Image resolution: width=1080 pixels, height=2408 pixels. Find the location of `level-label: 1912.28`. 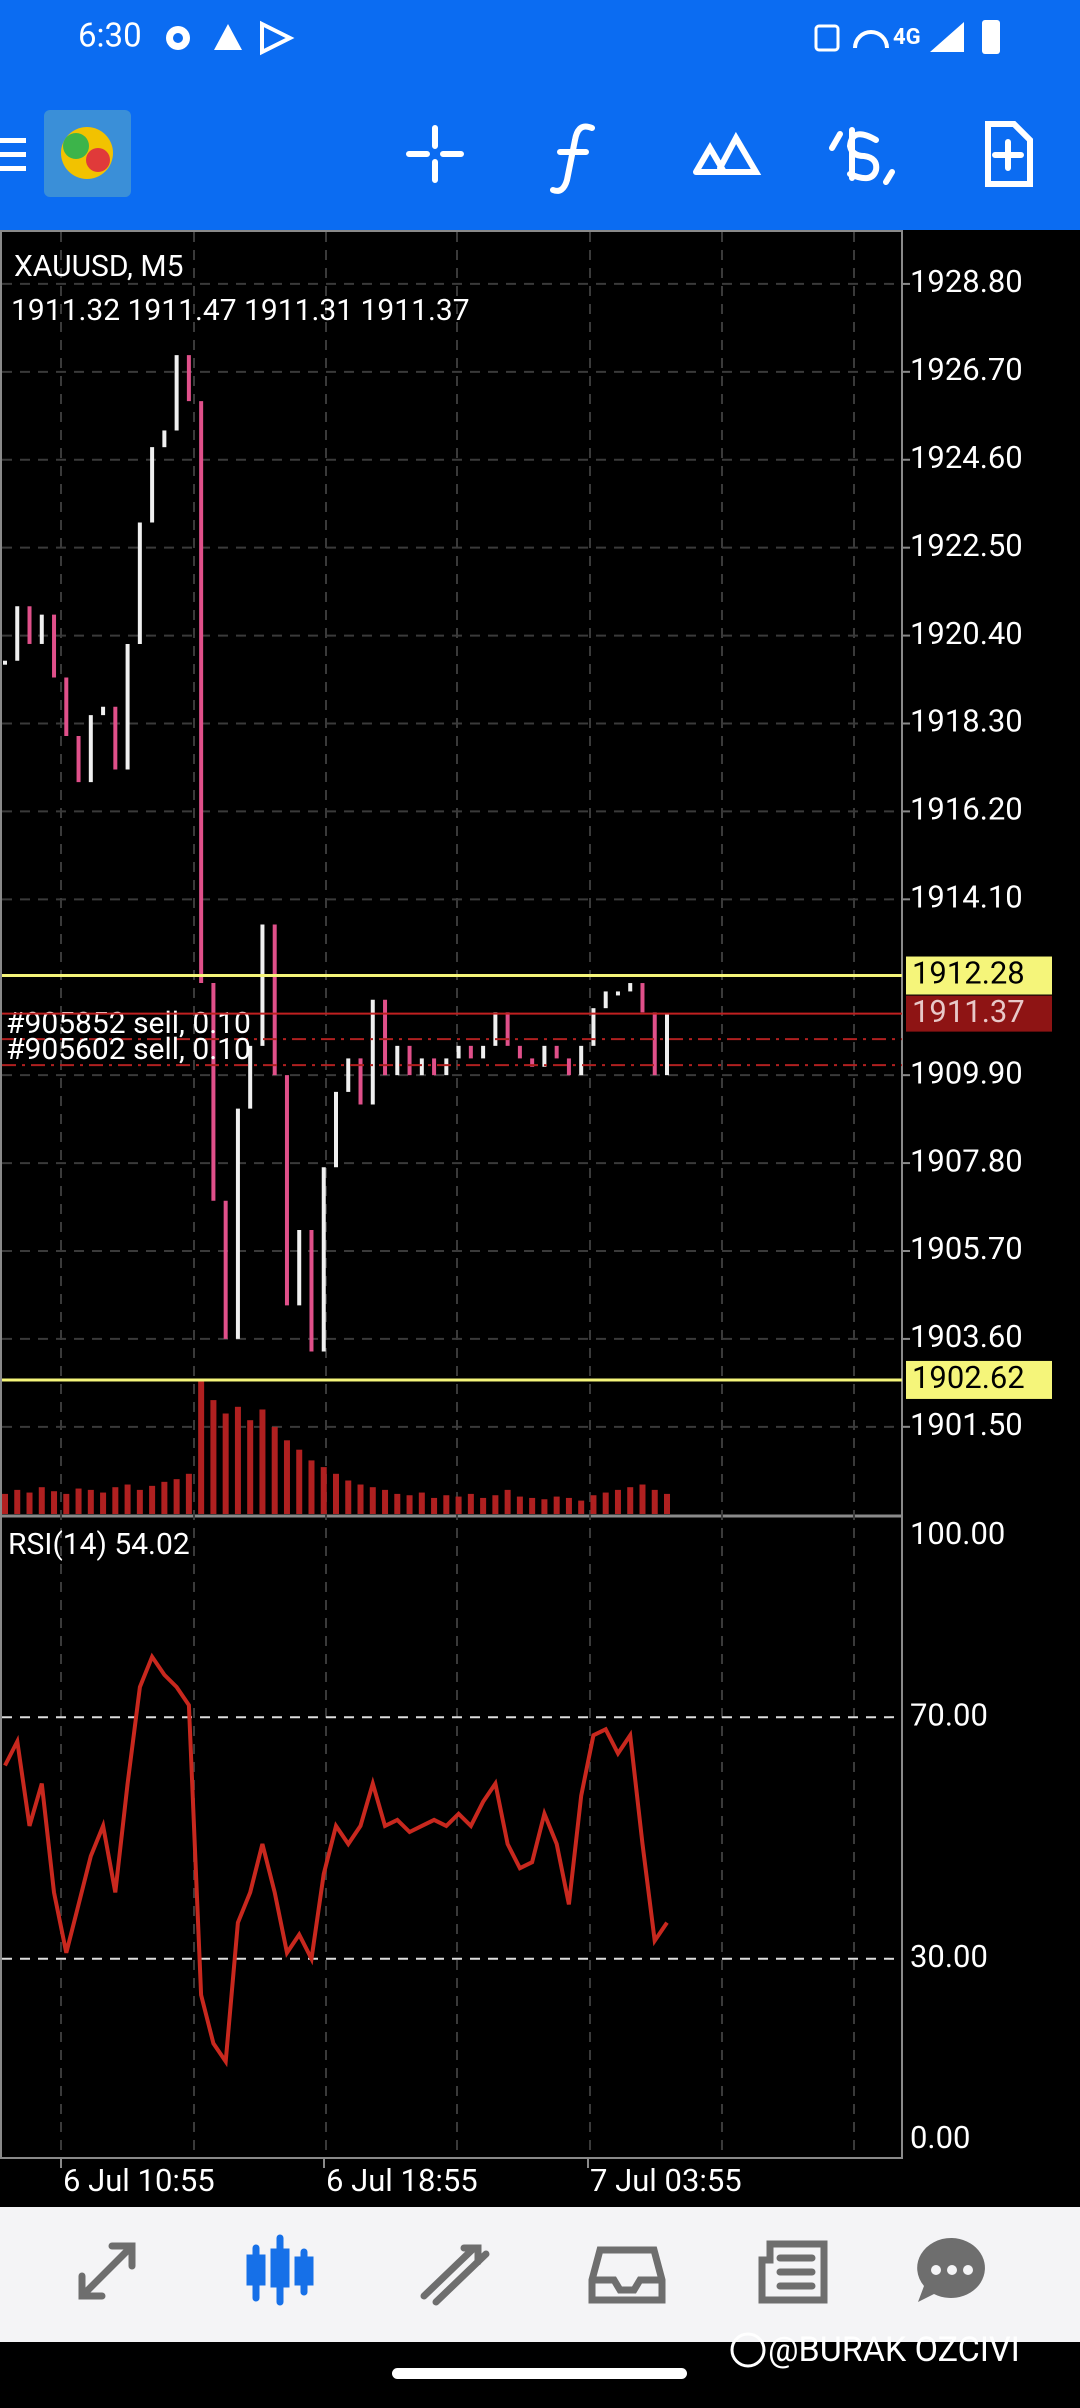

level-label: 1912.28 is located at coordinates (968, 973).